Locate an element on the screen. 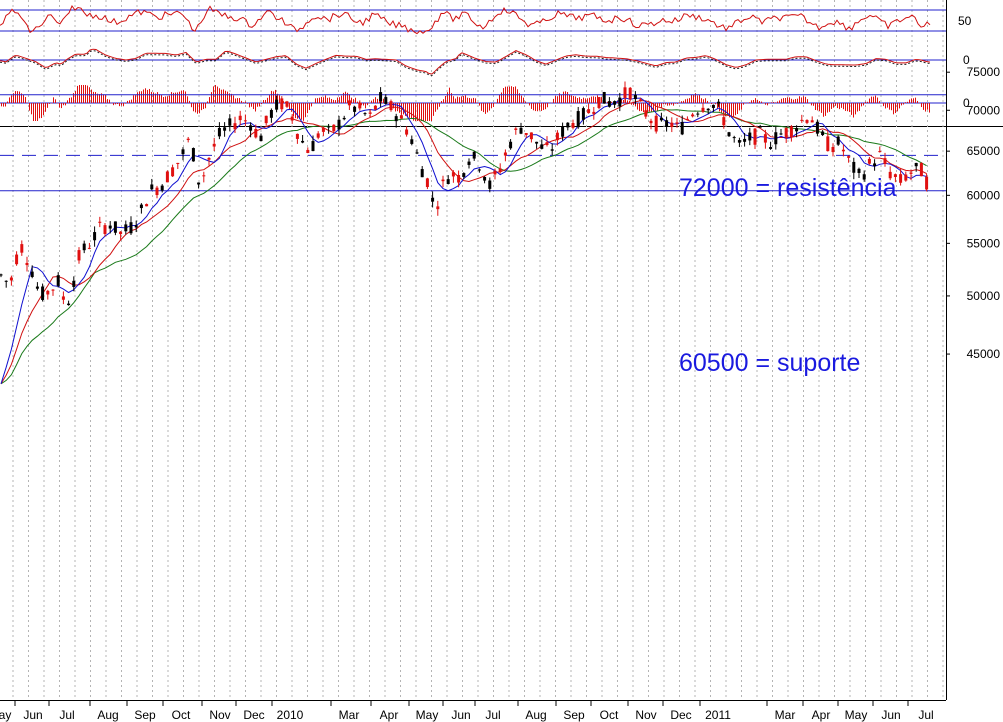 The width and height of the screenshot is (1003, 722). date-tick-label: ay is located at coordinates (5, 715).